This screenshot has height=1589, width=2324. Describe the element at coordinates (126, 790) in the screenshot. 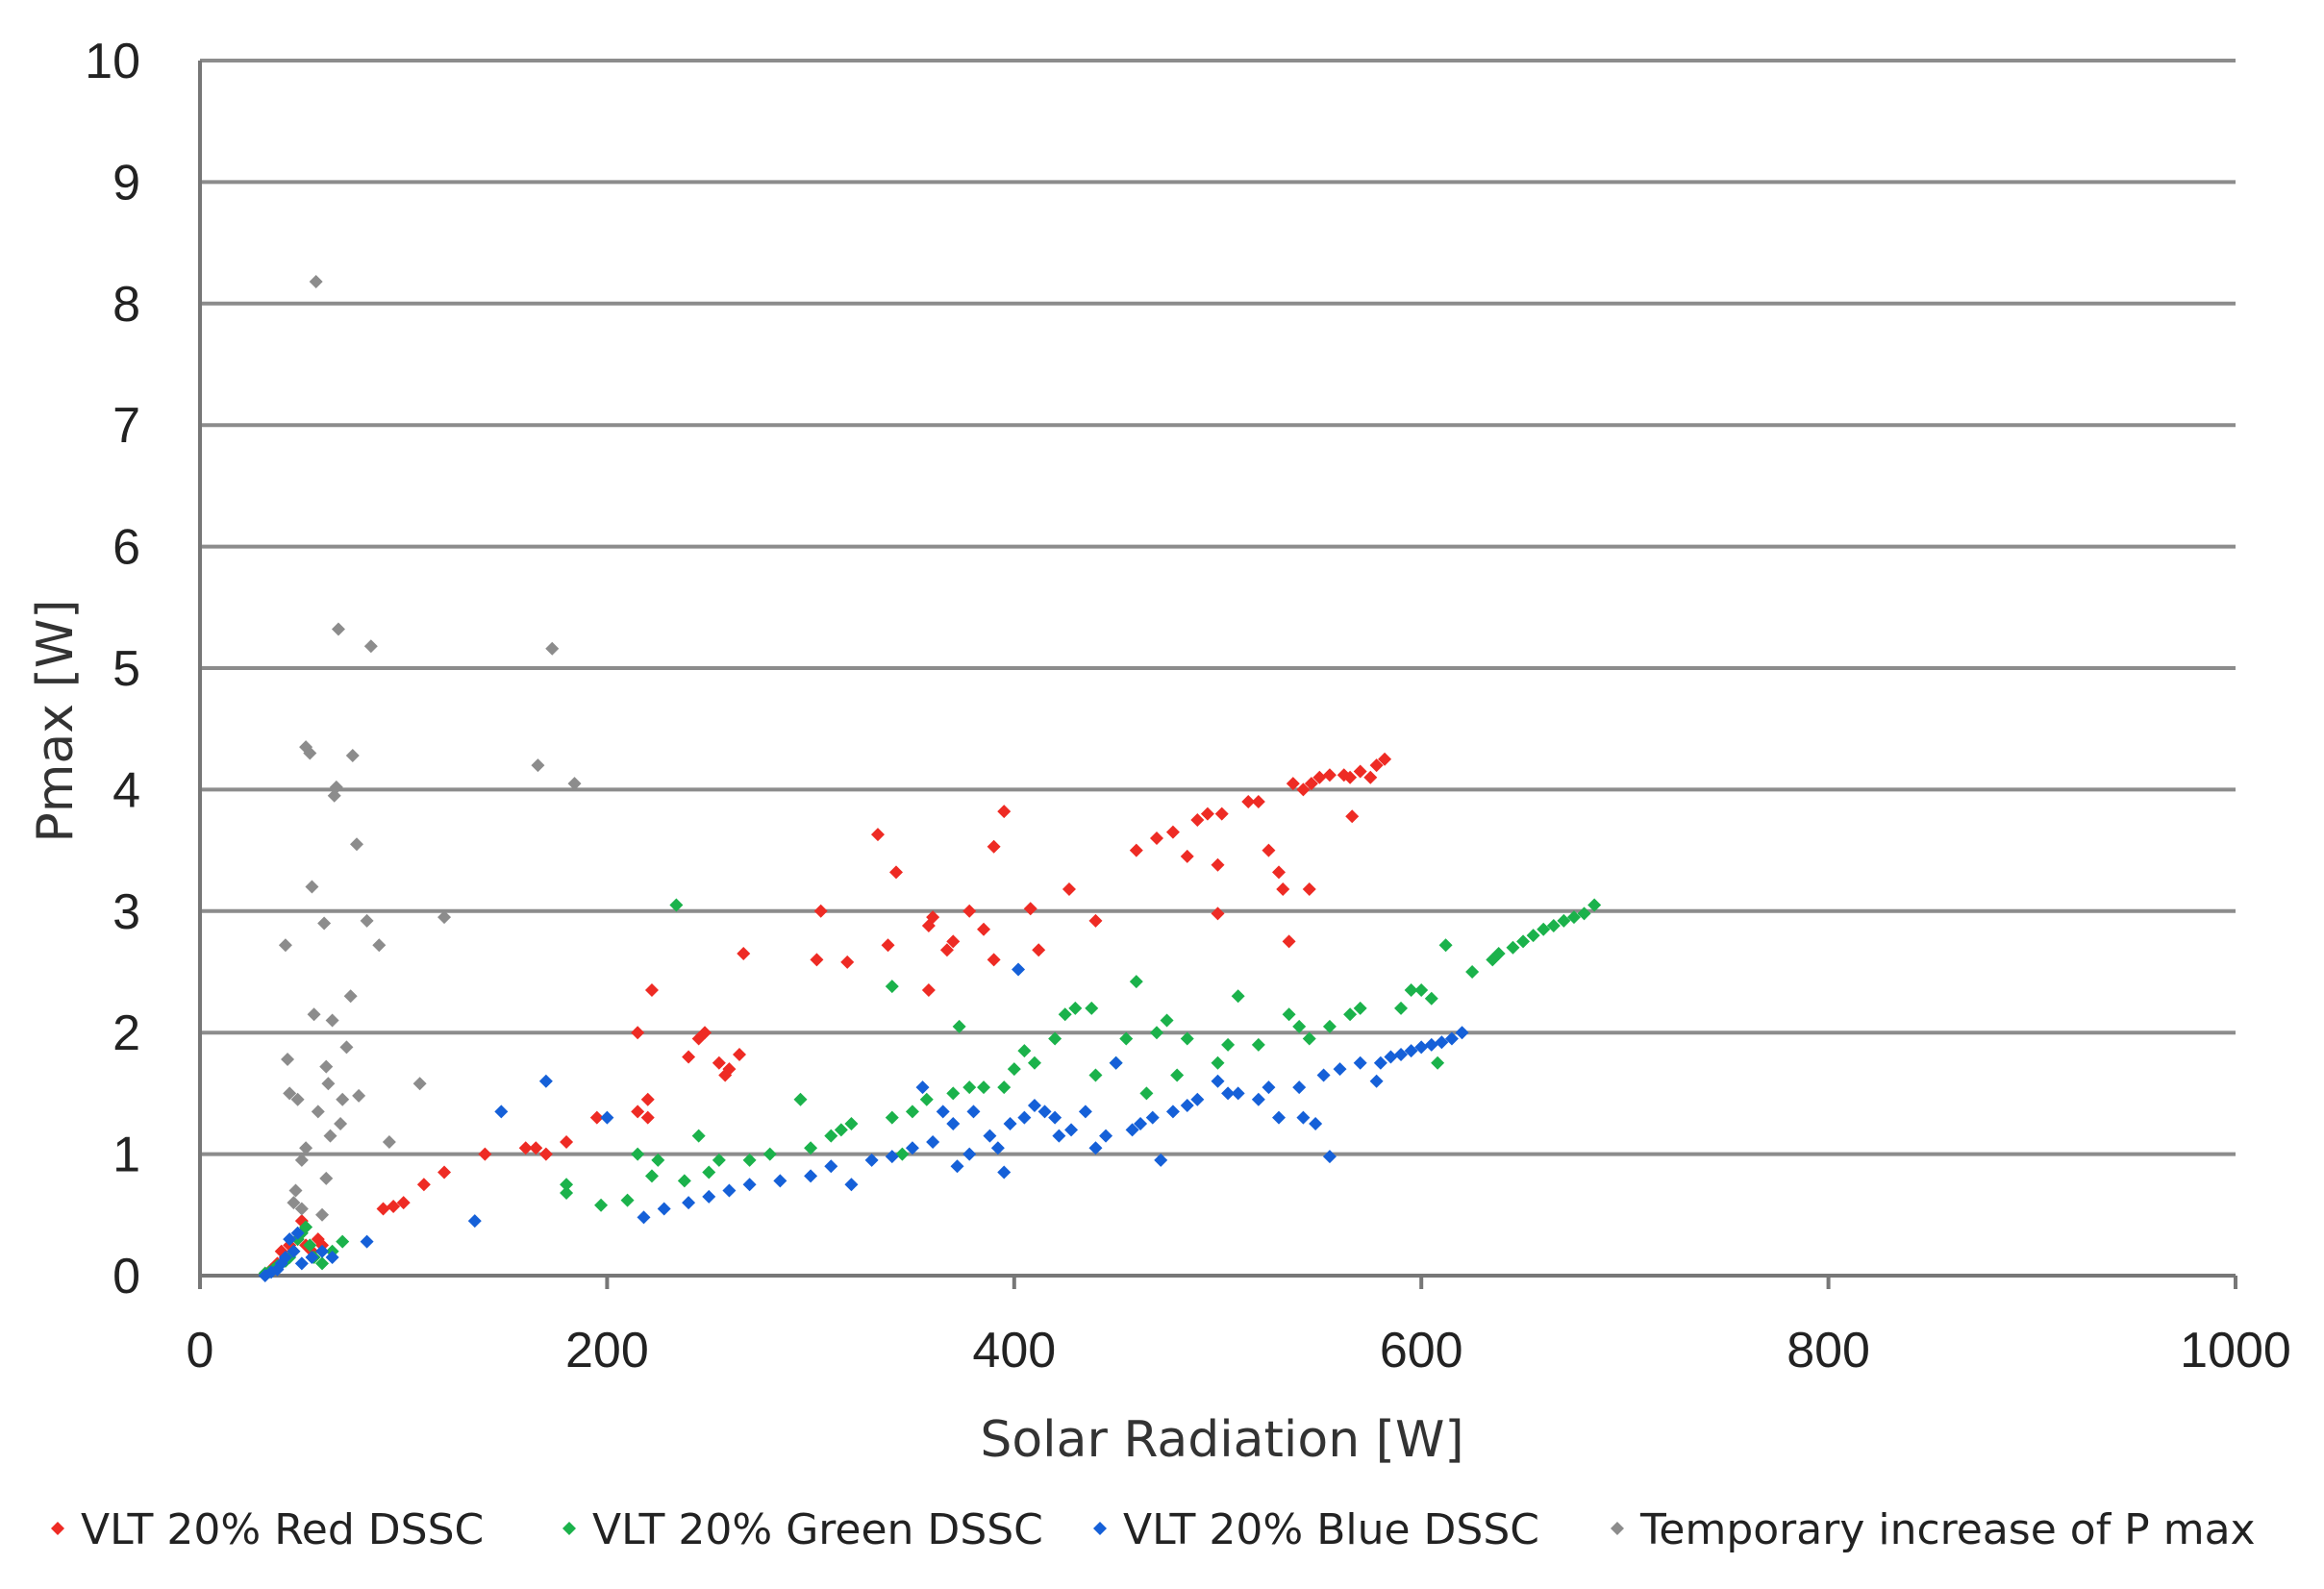

I see `y-tick-label-4: 4` at that location.